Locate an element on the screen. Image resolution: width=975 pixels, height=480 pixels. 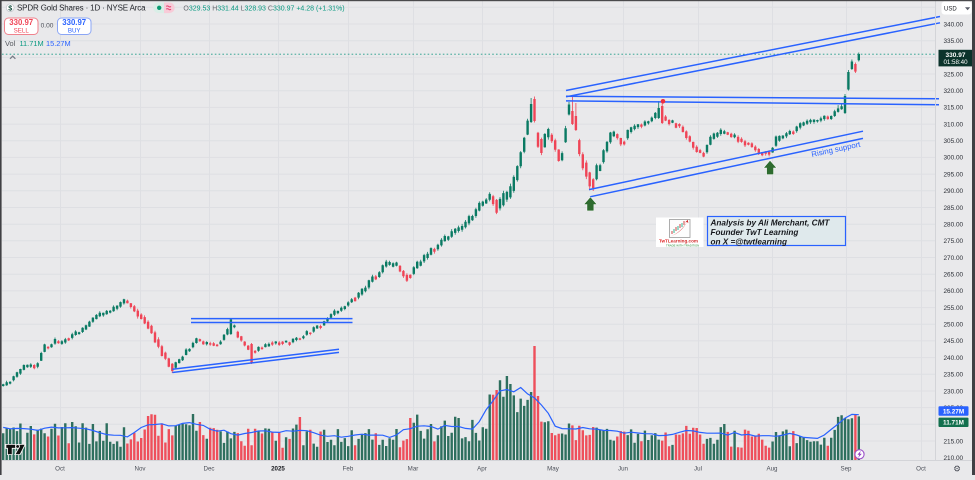
svg-text: 310.00 is located at coordinates (954, 124).